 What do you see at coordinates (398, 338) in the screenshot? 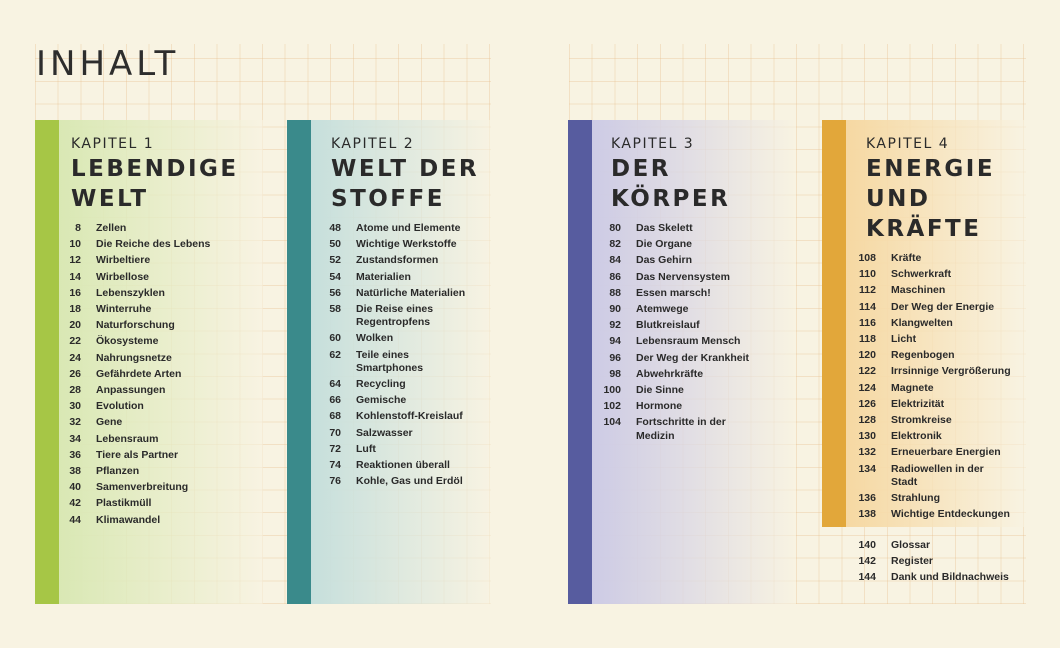
I see `toc-entry: 60 Wolken` at bounding box center [398, 338].